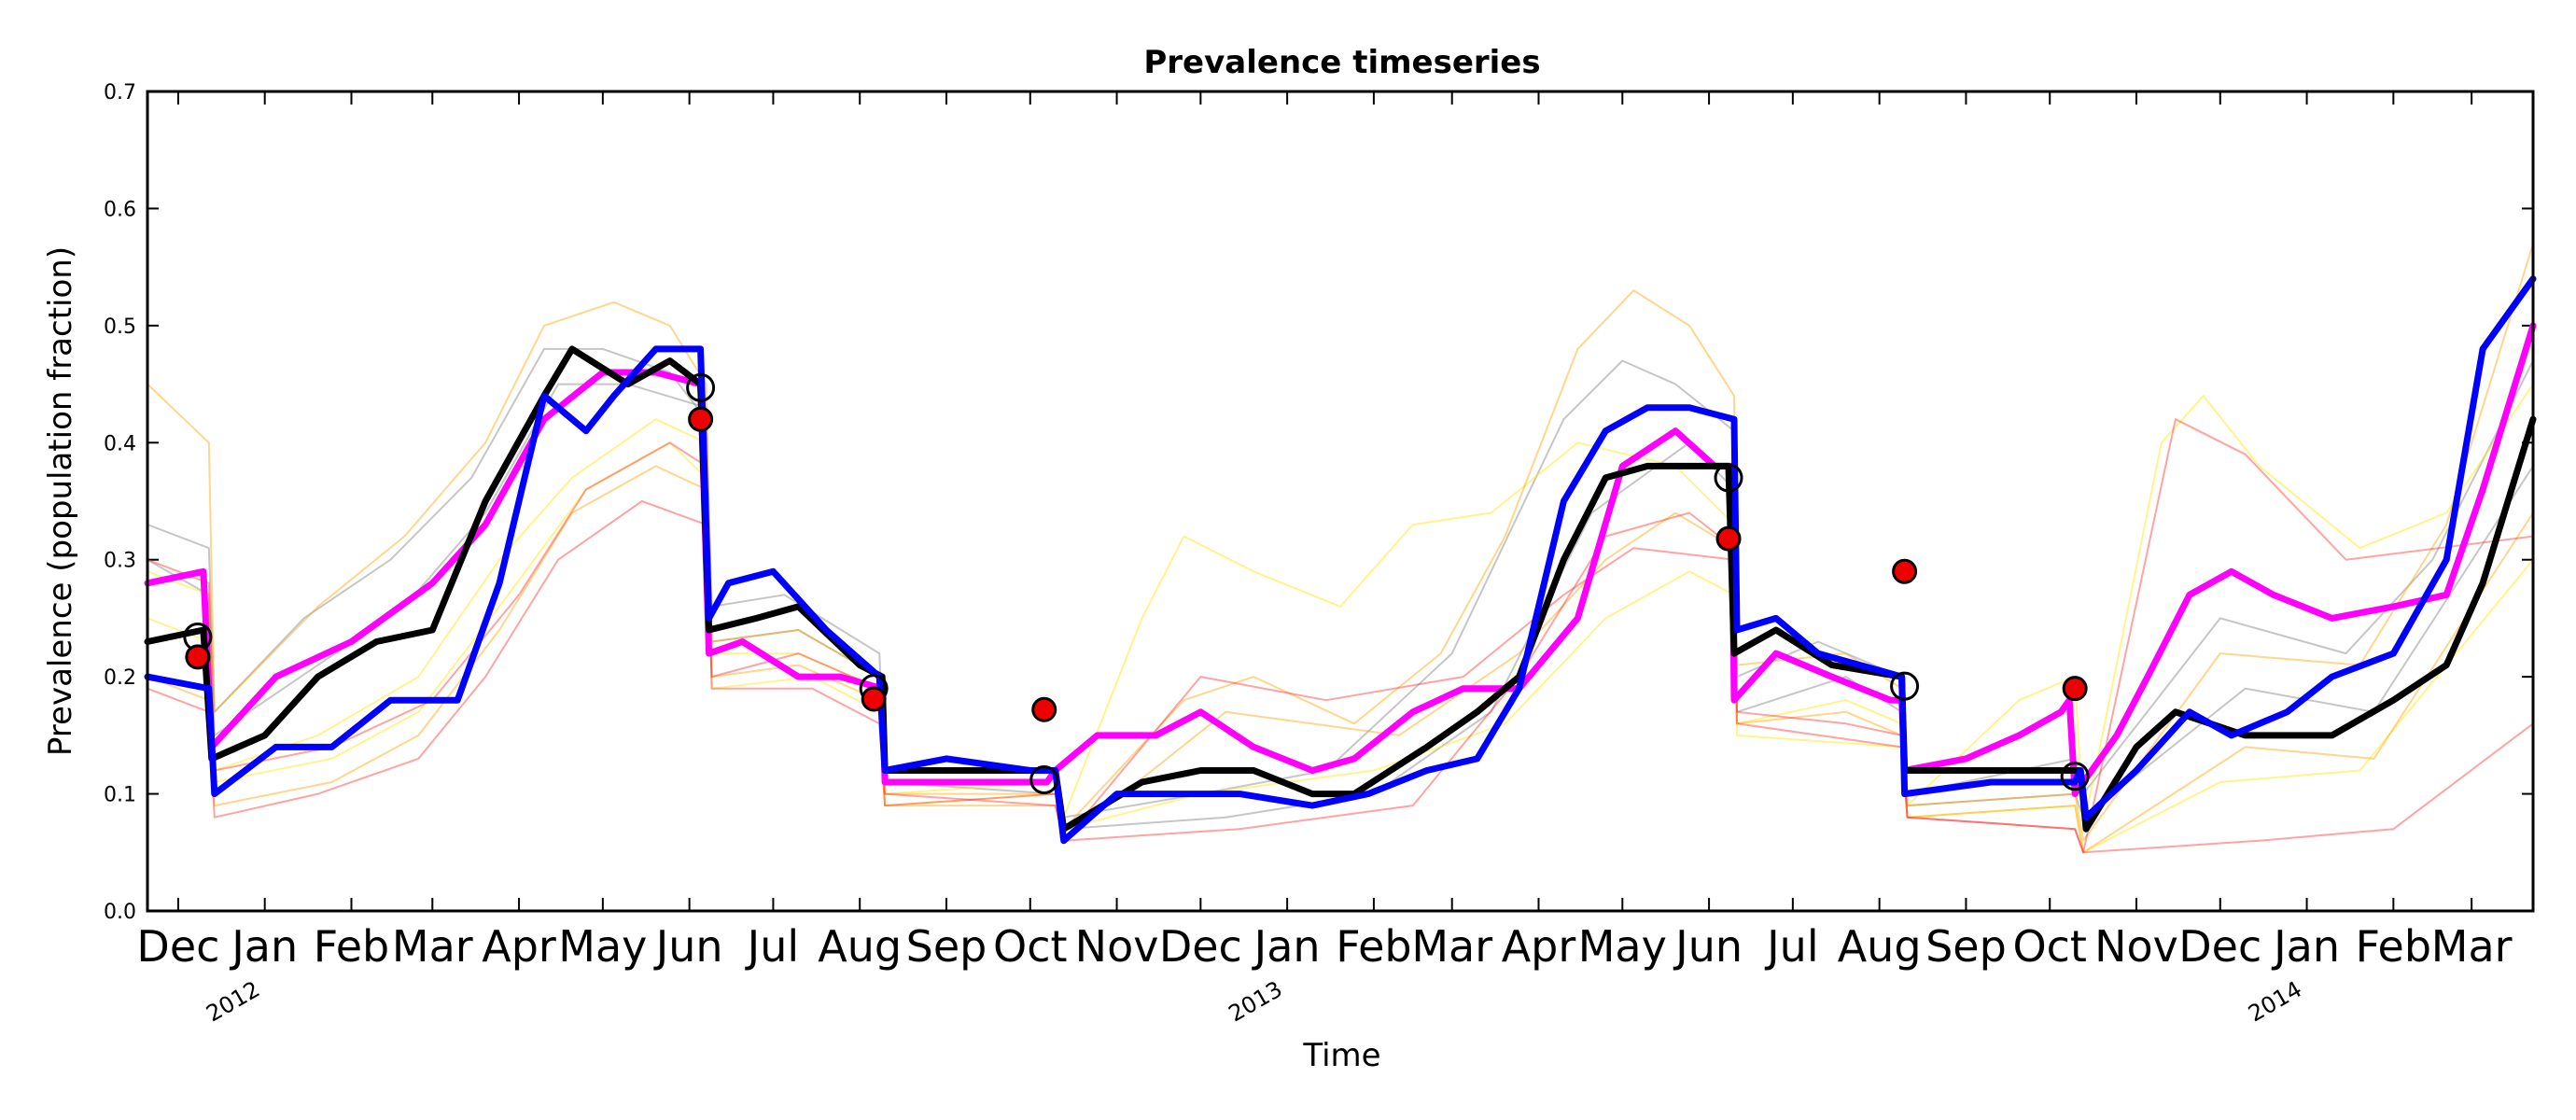 This screenshot has height=1120, width=2576. I want to click on y-tick-label: 0.6, so click(120, 209).